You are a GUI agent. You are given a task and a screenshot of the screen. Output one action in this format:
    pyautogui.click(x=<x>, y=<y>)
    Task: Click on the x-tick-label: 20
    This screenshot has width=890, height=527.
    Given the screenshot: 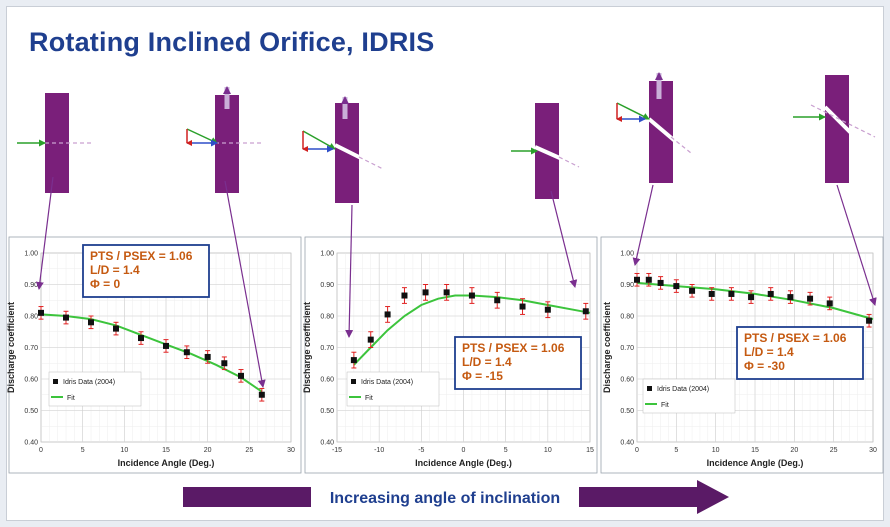 What is the action you would take?
    pyautogui.click(x=208, y=450)
    